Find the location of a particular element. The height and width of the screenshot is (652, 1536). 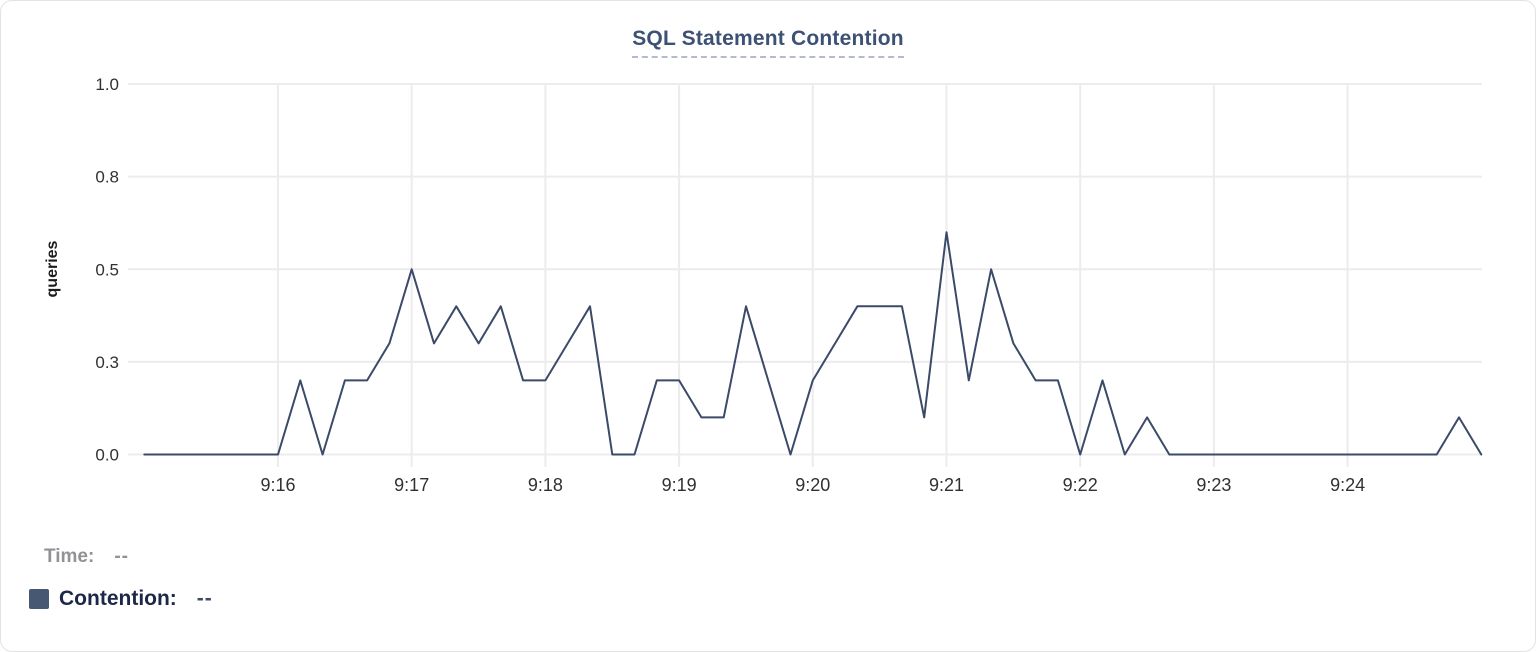

legend-time-row: Time: -- is located at coordinates (86, 557).